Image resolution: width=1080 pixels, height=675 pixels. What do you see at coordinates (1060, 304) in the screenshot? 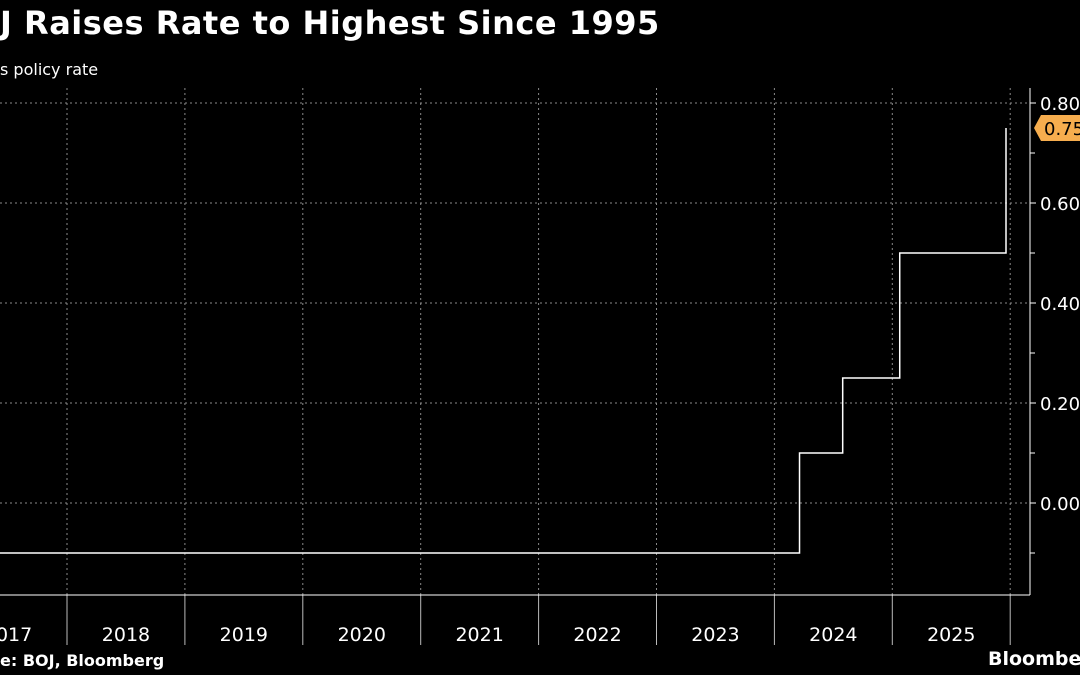
I see `y-tick-label: 0.40` at bounding box center [1060, 304].